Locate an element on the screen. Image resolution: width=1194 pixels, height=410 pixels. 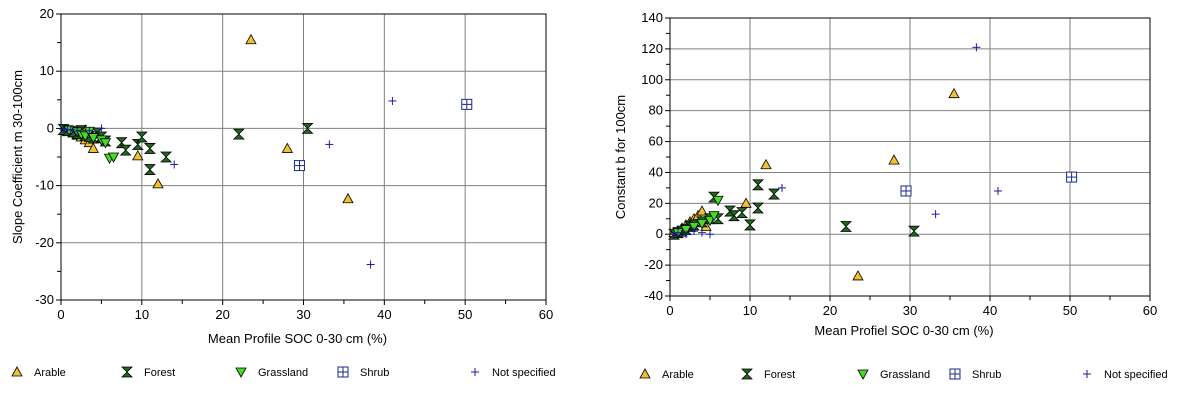
x-axis-label: Mean Profile SOC 0-30 cm (%) is located at coordinates (297, 338).